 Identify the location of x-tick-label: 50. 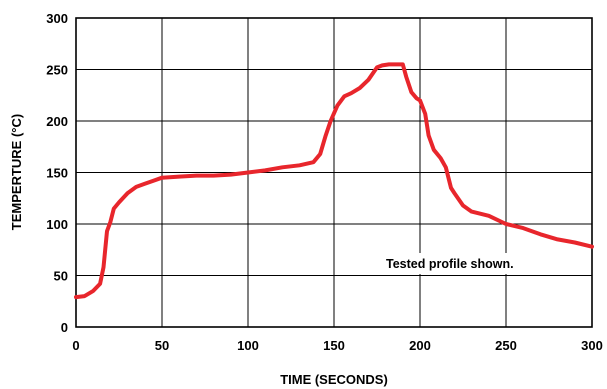
(162, 345).